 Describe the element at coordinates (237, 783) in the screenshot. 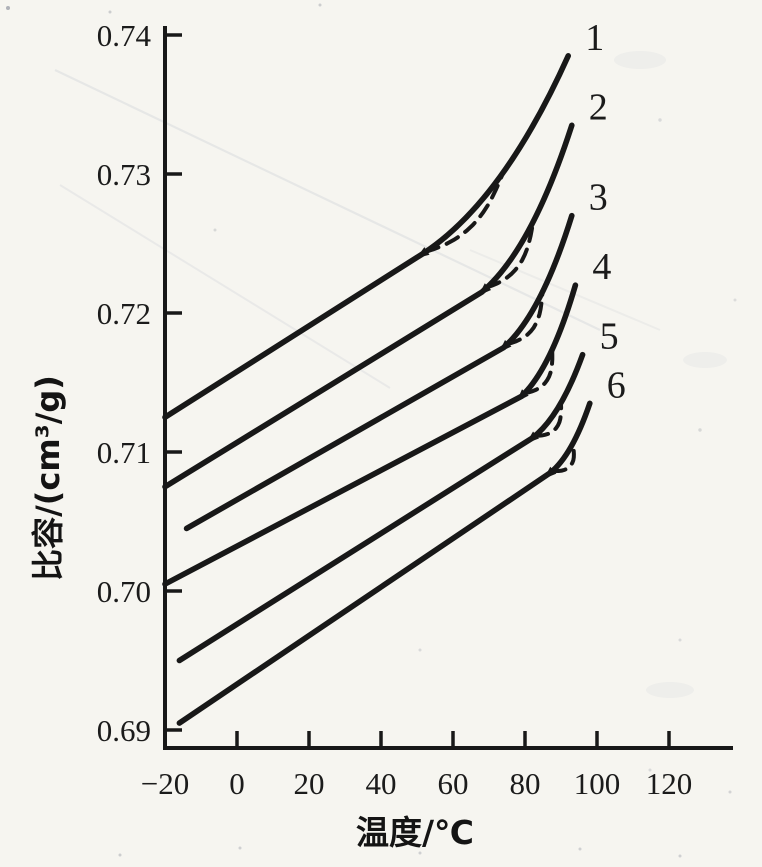

I see `x-axis-tick-label: 0` at that location.